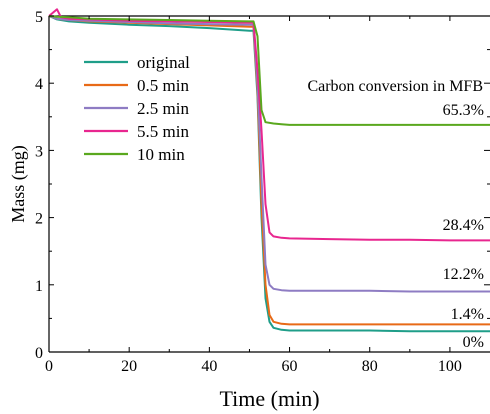  What do you see at coordinates (209, 366) in the screenshot?
I see `x-tick-label: 40` at bounding box center [209, 366].